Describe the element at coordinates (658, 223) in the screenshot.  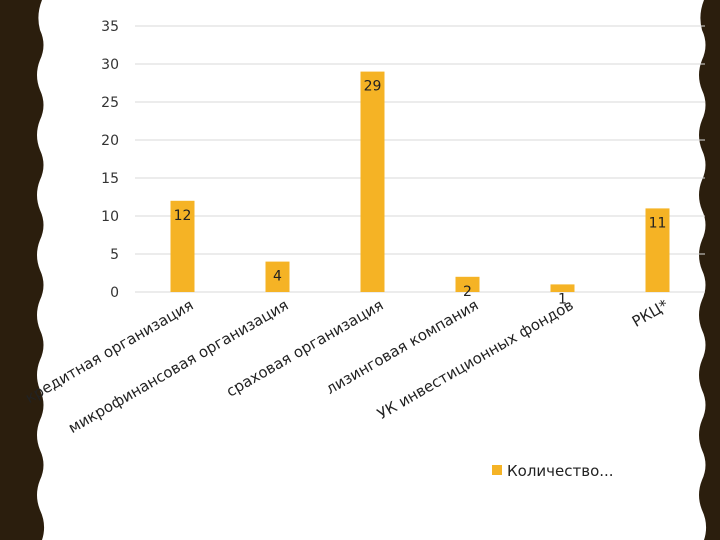
I see `data-label: 11` at that location.